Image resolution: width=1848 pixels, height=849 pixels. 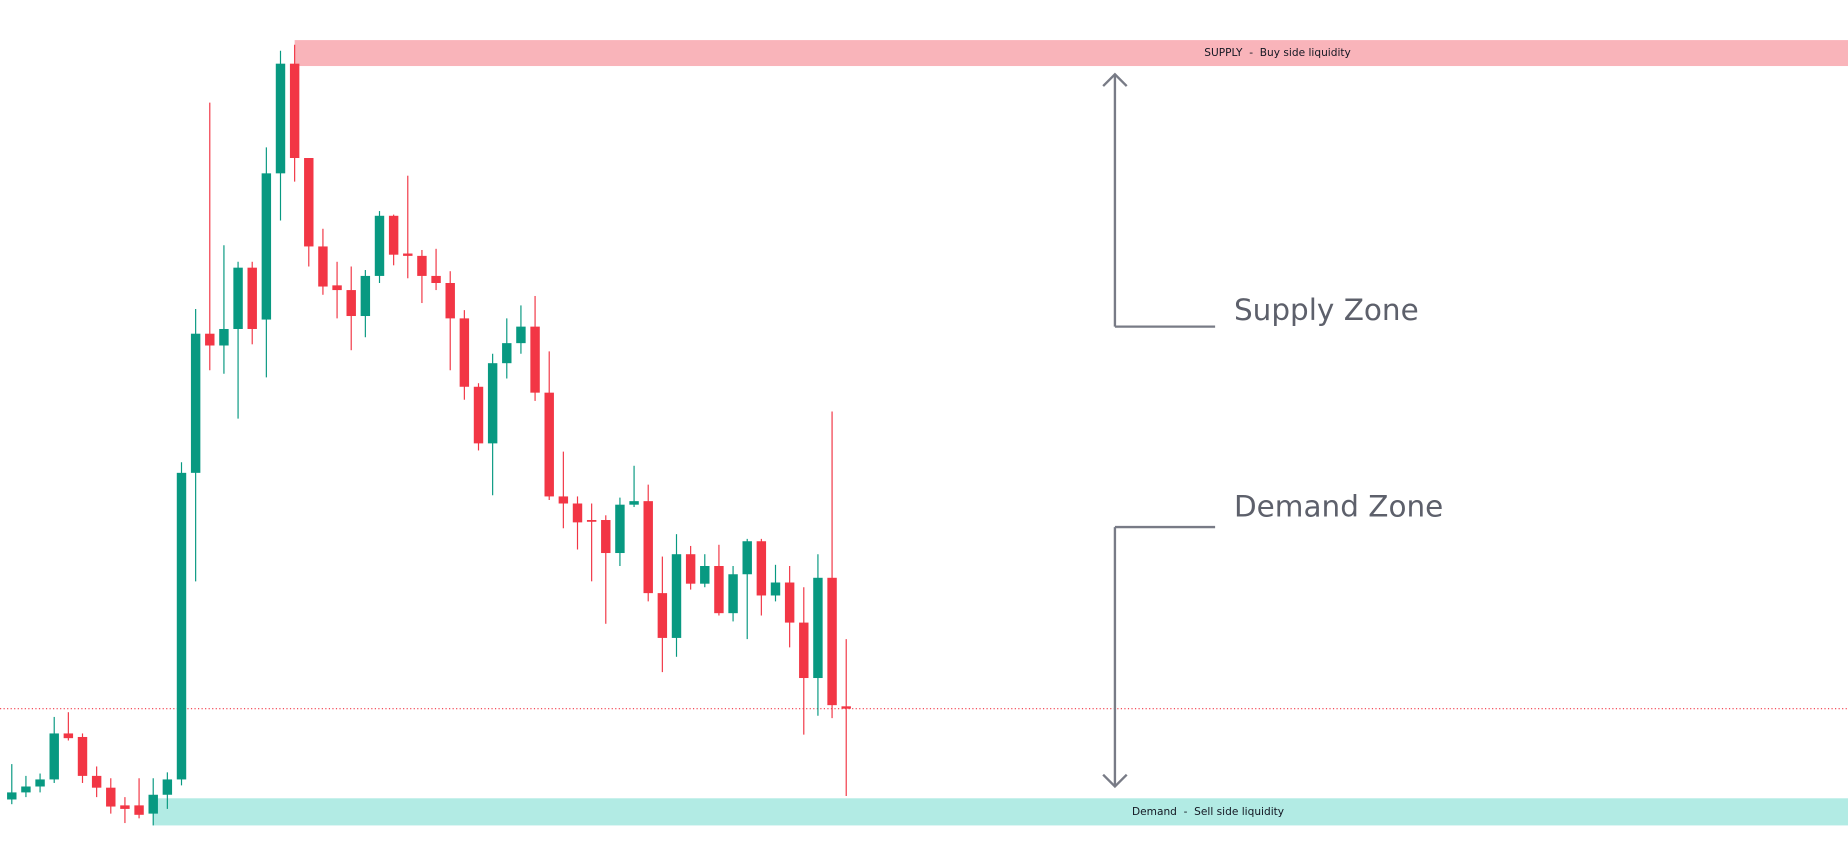 What do you see at coordinates (1159, 657) in the screenshot?
I see `demand-bracket` at bounding box center [1159, 657].